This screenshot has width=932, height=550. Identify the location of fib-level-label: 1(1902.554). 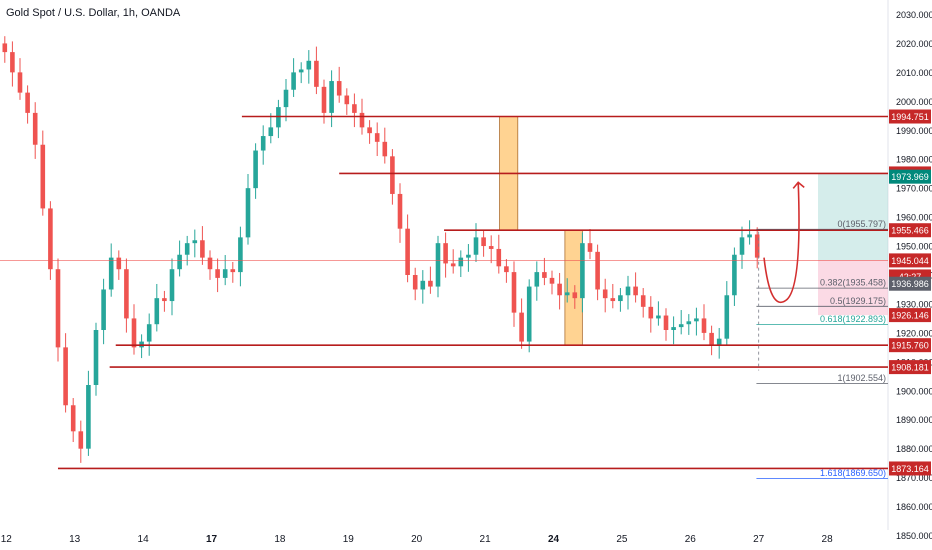
(861, 378).